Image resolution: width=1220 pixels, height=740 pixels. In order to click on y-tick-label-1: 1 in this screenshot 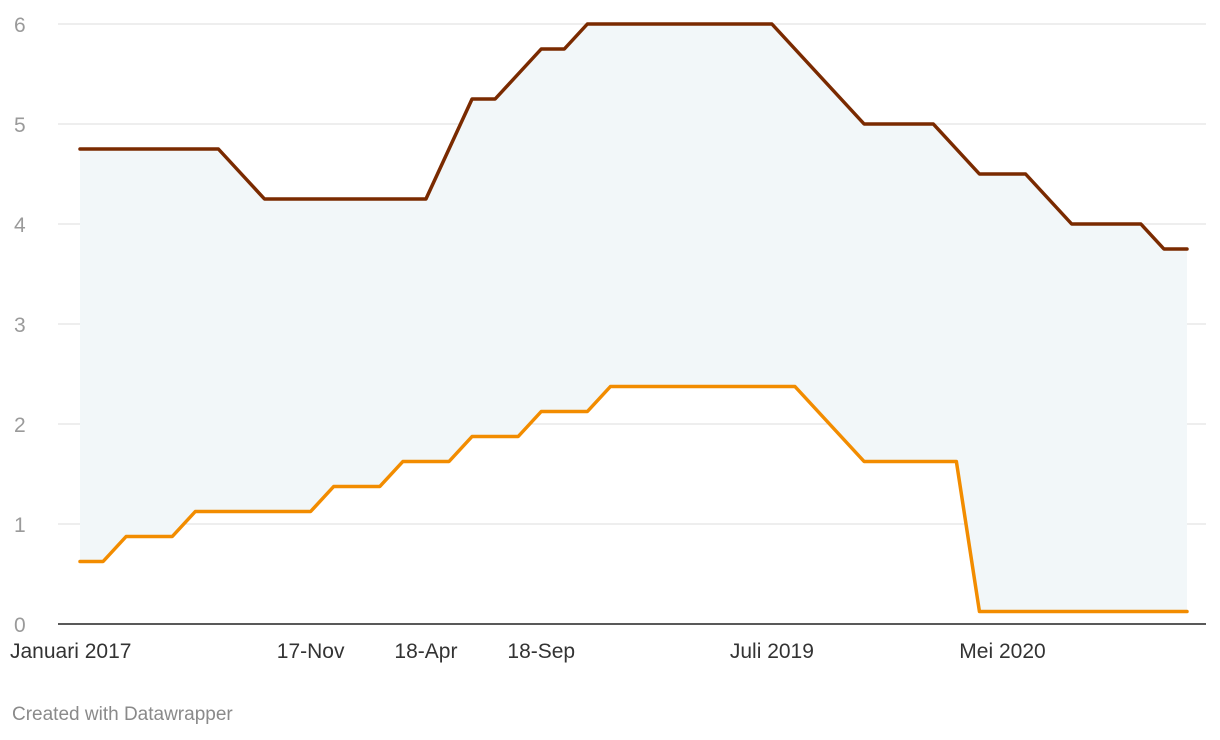, I will do `click(20, 525)`.